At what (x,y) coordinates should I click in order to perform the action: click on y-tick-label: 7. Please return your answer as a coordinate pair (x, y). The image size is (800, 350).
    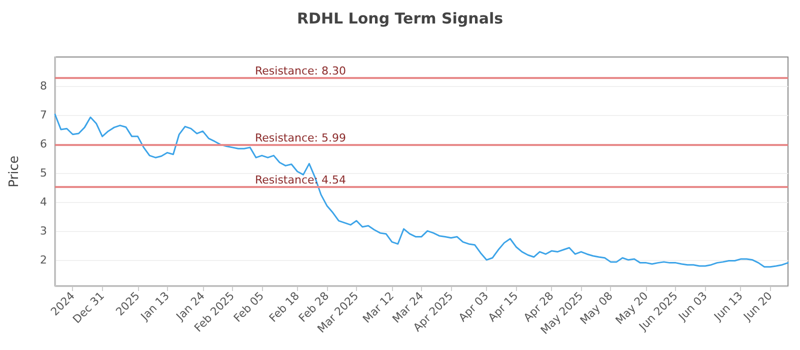
    Looking at the image, I should click on (43, 115).